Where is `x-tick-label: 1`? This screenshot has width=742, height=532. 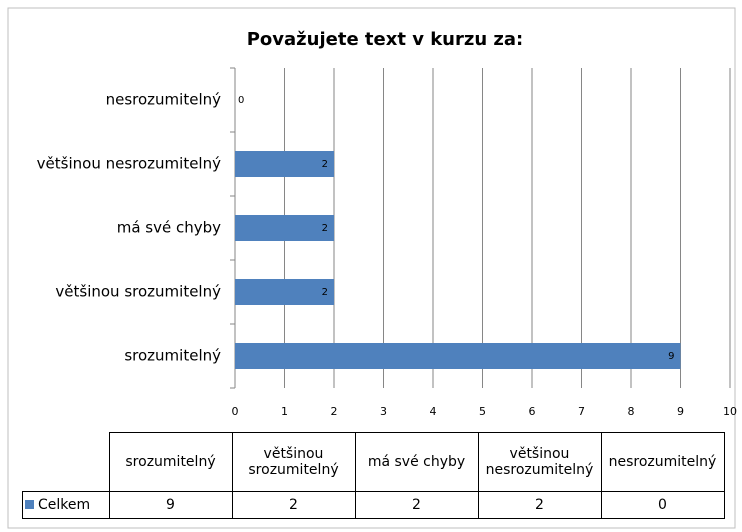 x-tick-label: 1 is located at coordinates (284, 411).